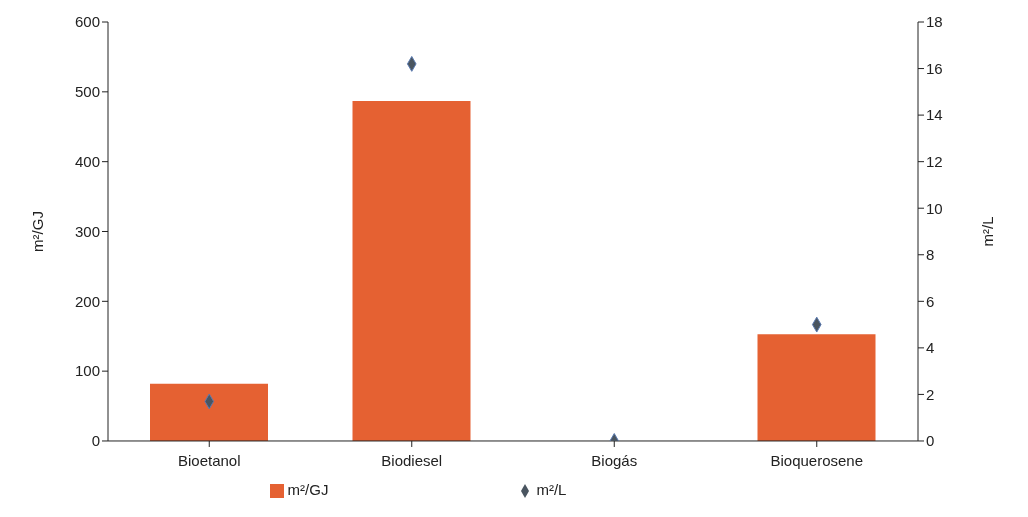 The width and height of the screenshot is (1028, 517). I want to click on y-tick-label: 300, so click(87, 231).